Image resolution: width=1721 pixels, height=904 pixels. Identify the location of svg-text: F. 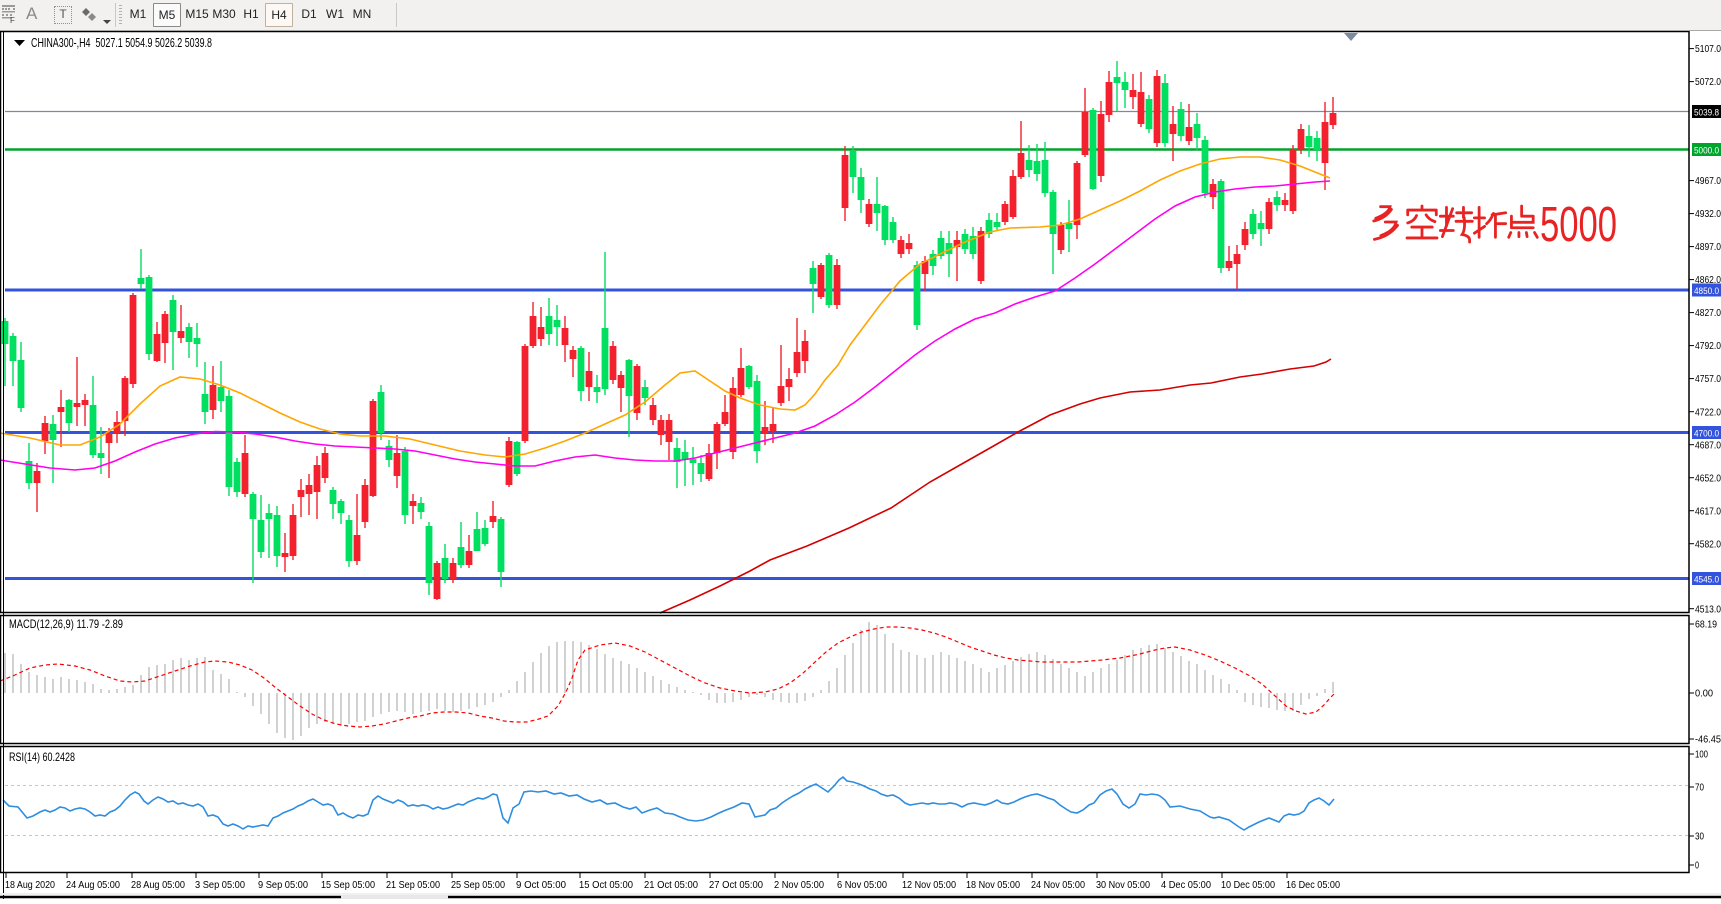
(12, 20).